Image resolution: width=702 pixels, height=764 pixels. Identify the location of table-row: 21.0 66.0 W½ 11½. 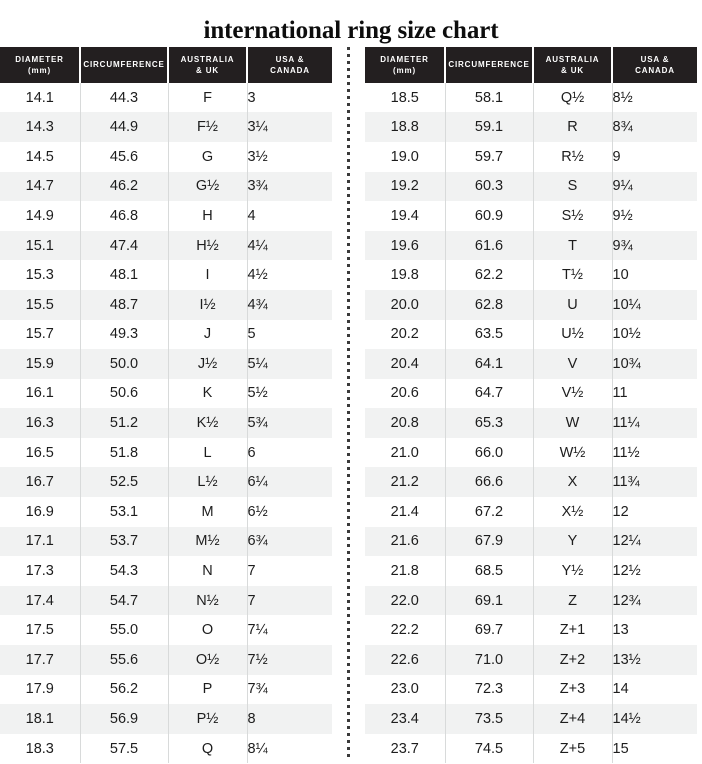
(531, 452).